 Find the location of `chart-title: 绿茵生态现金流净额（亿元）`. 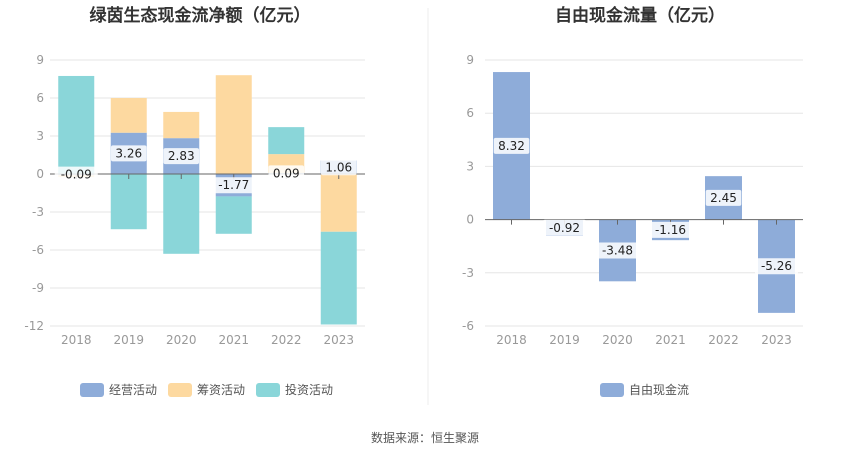

chart-title: 绿茵生态现金流净额（亿元） is located at coordinates (200, 15).